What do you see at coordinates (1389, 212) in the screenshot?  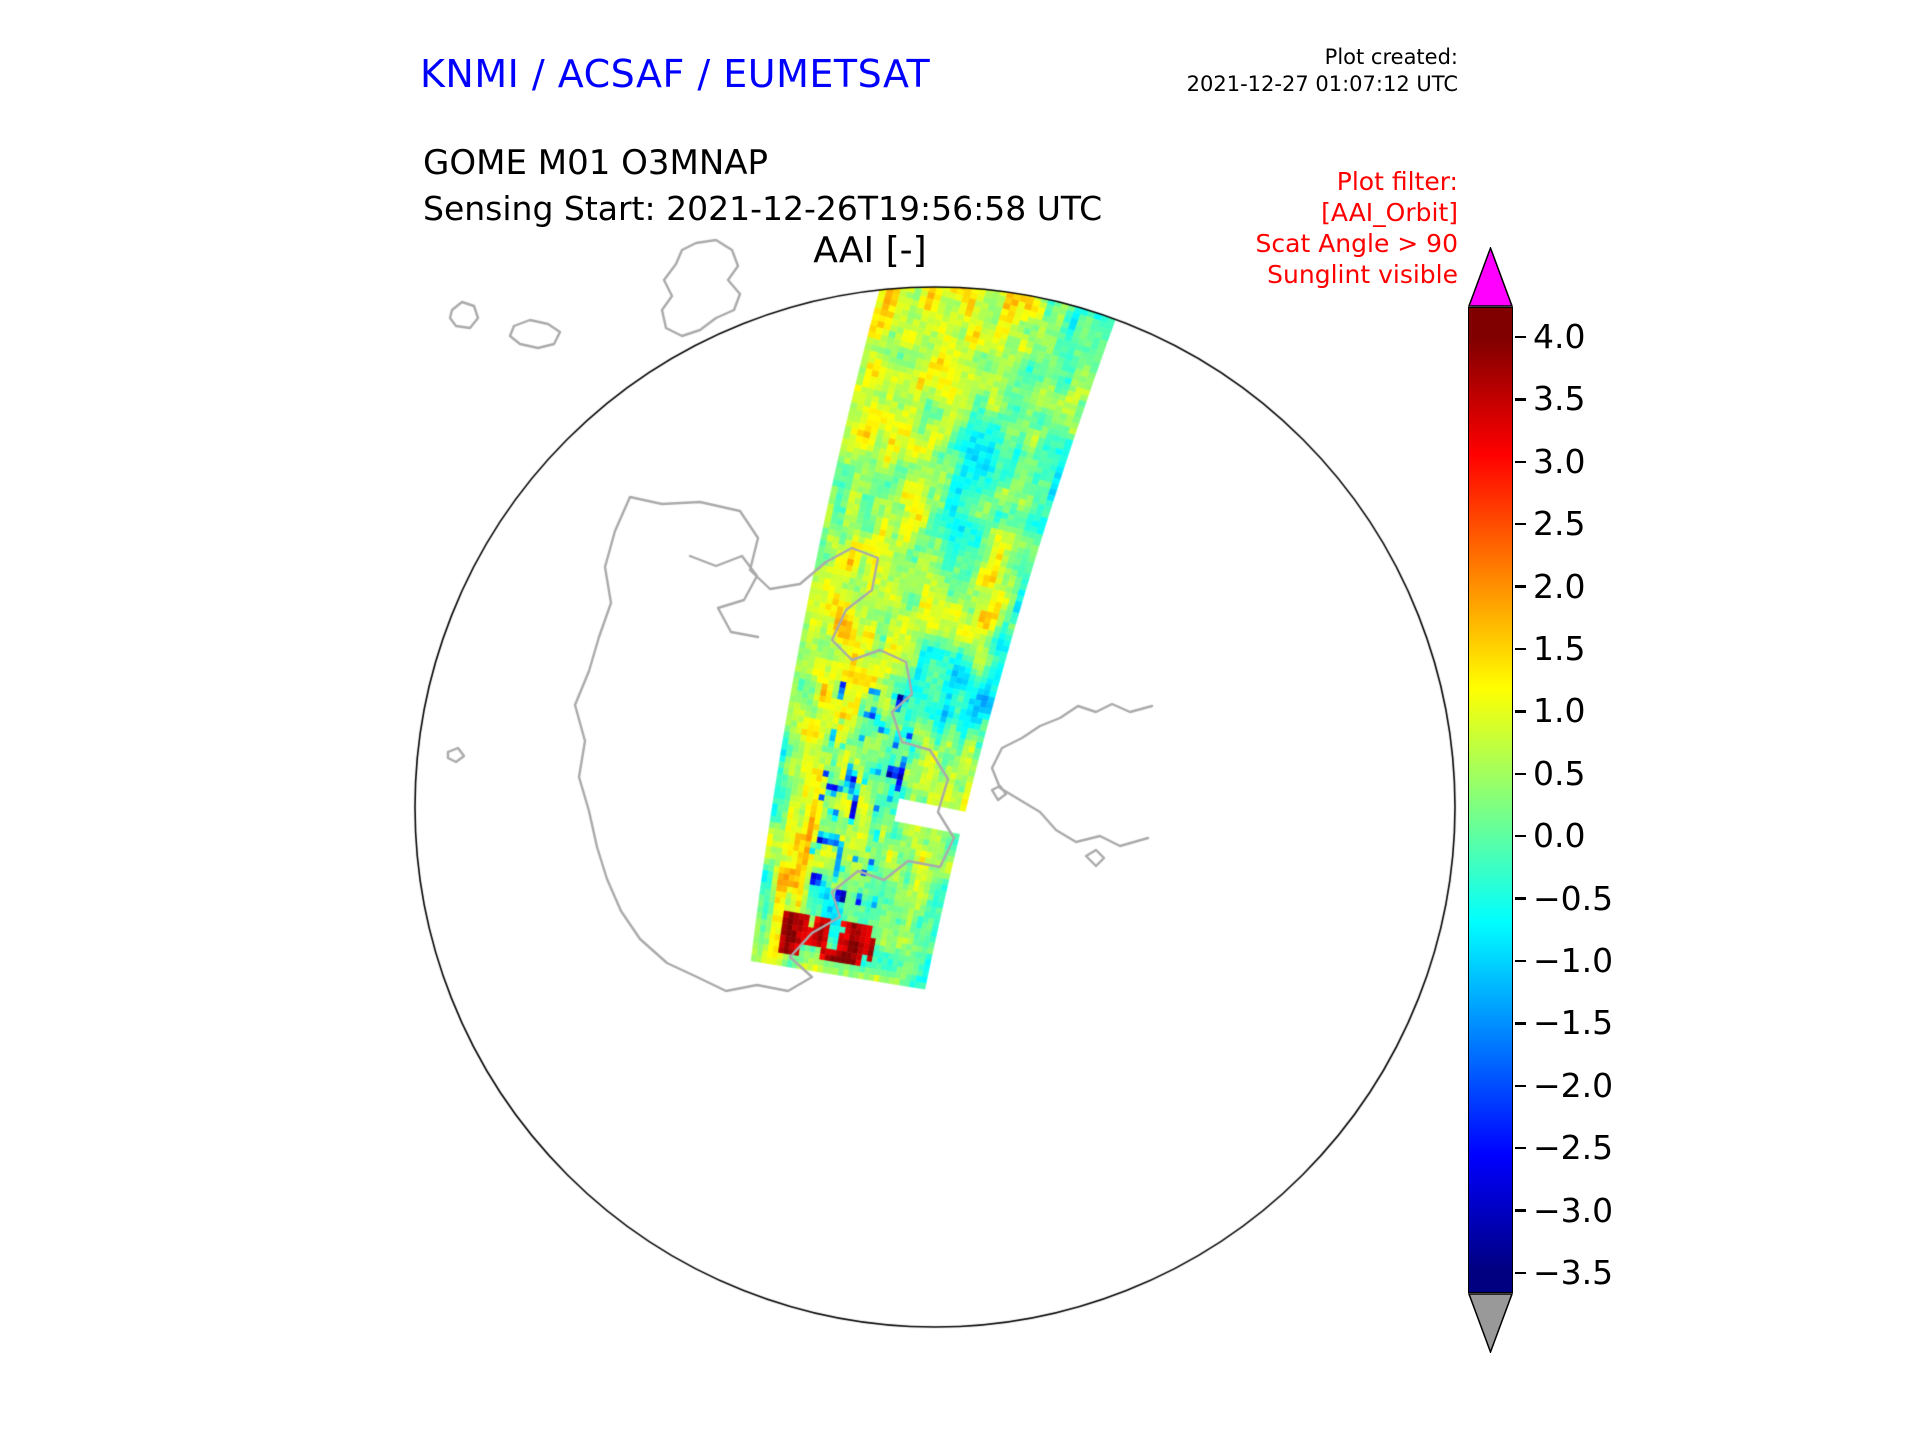 I see `plot-filter-line: [AAI_Orbit]` at bounding box center [1389, 212].